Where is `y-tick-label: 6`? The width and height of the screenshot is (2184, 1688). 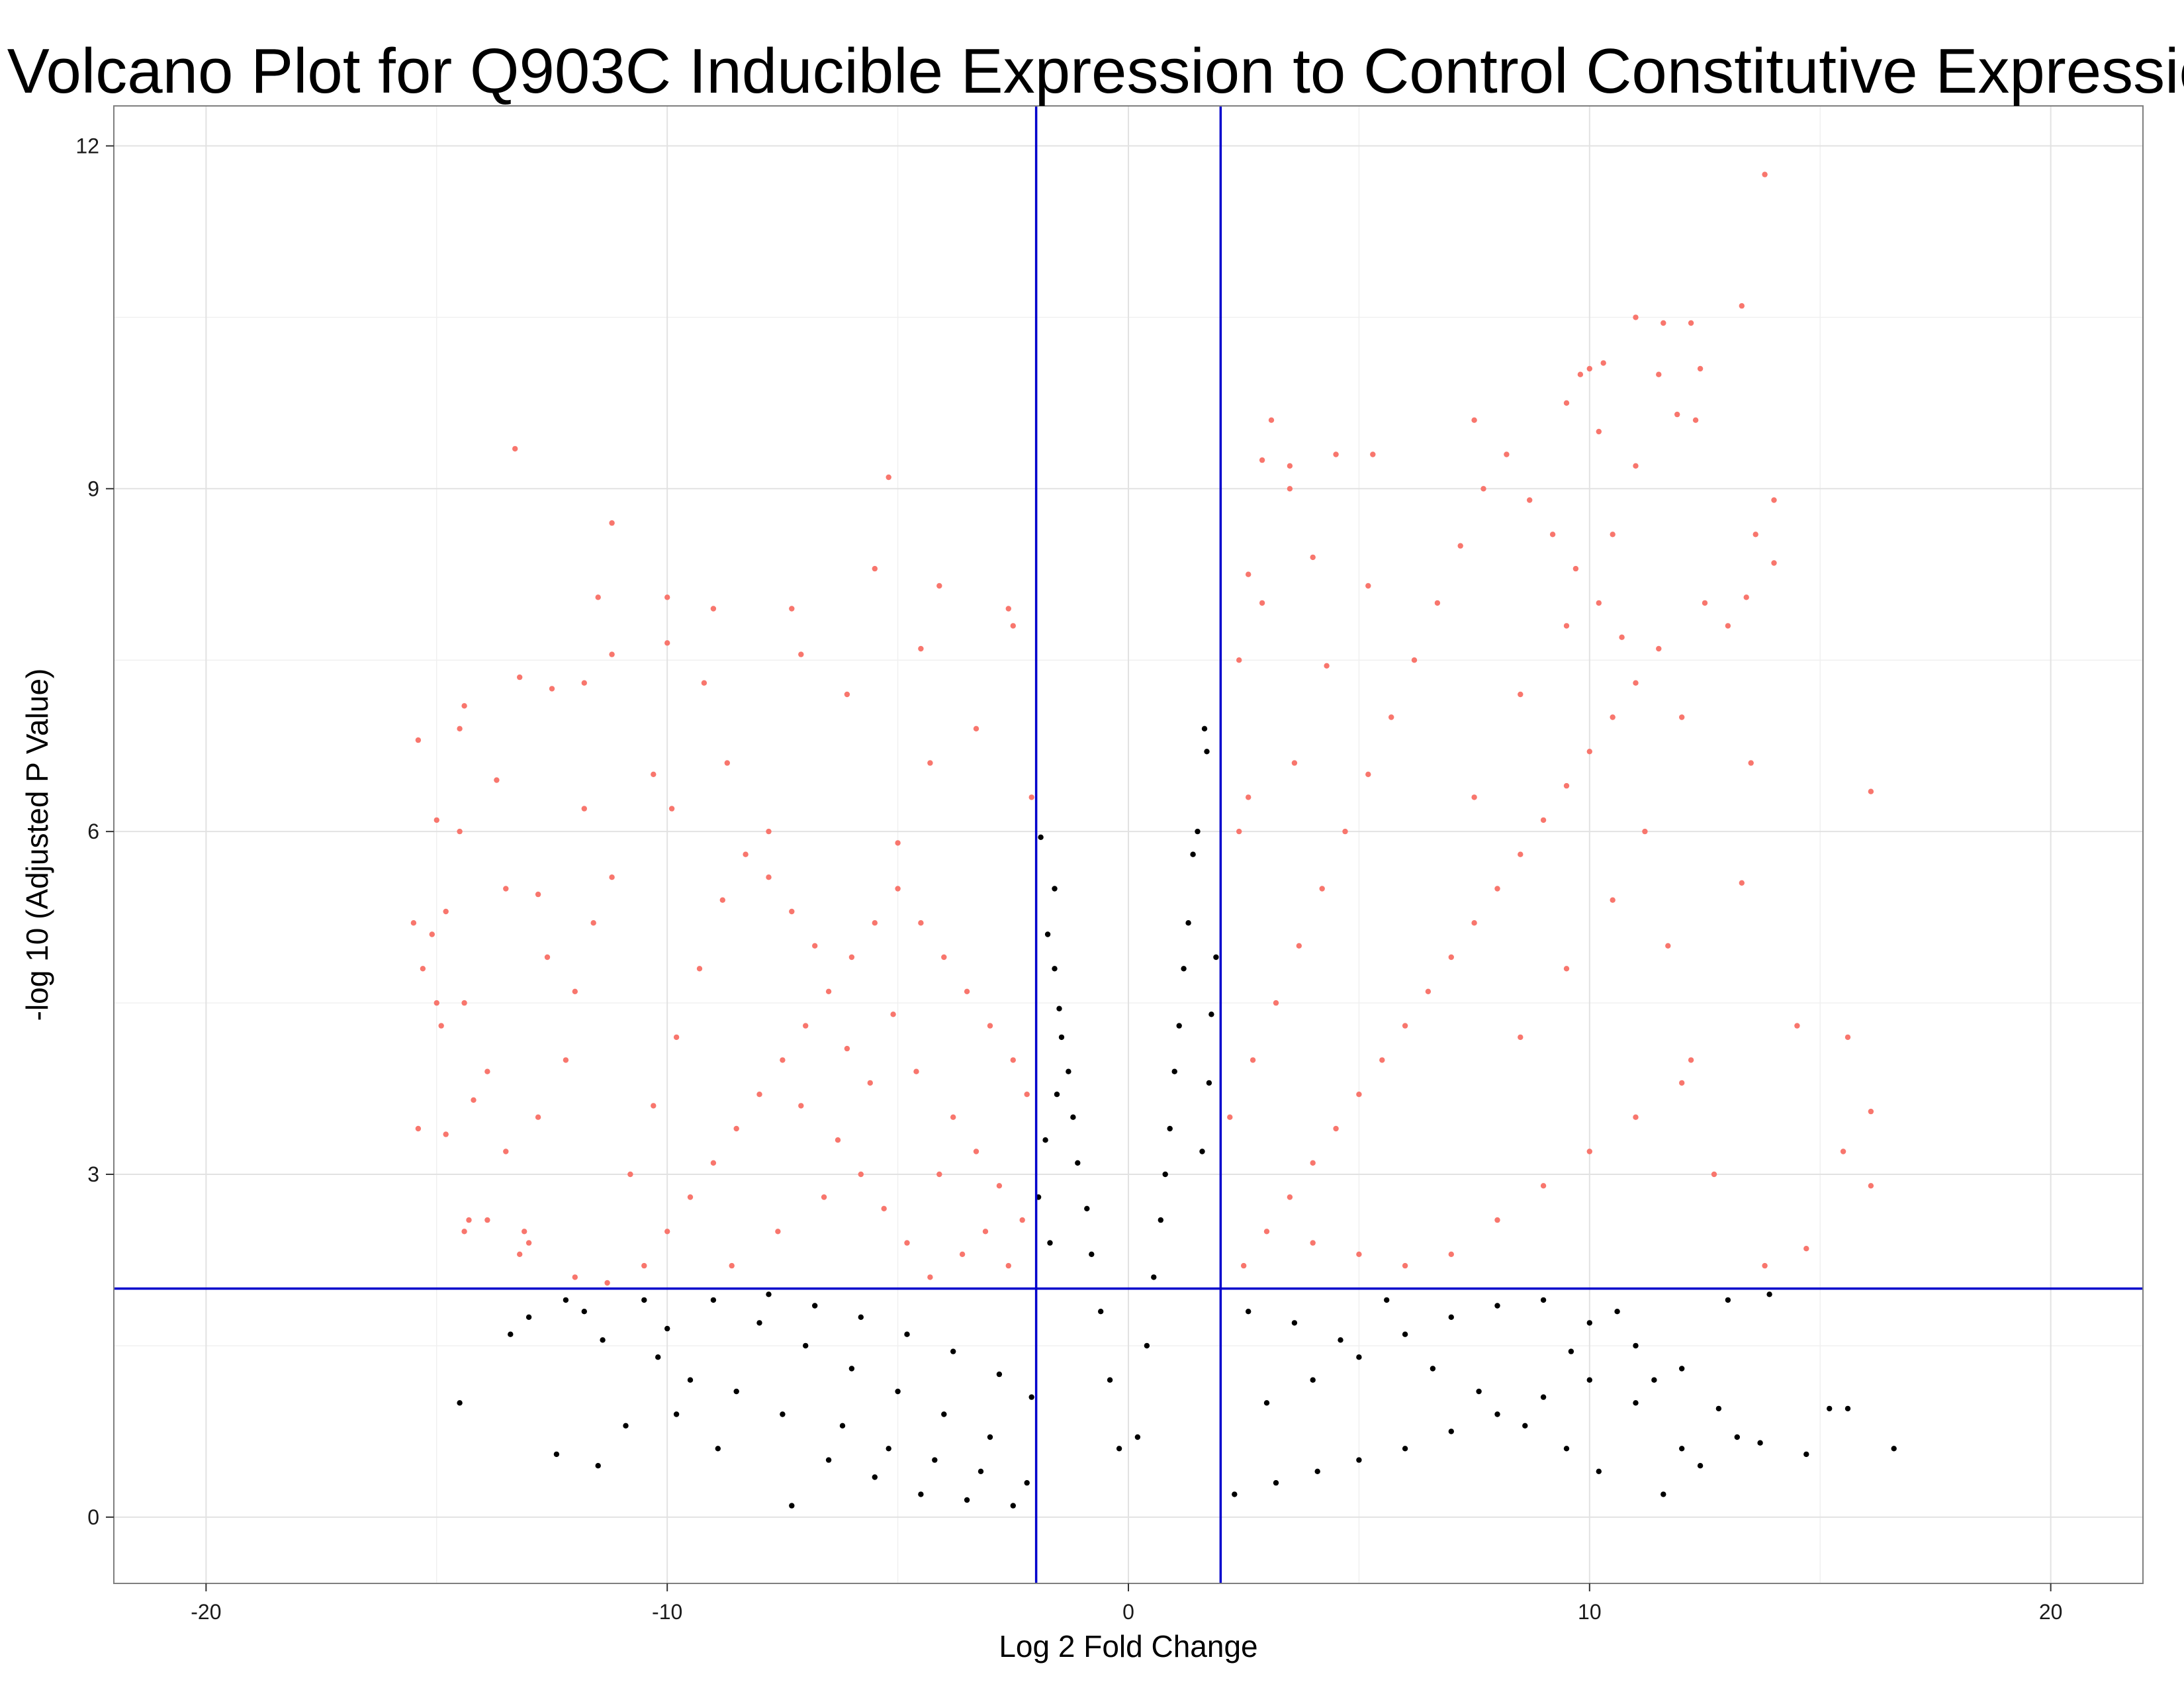 y-tick-label: 6 is located at coordinates (93, 831).